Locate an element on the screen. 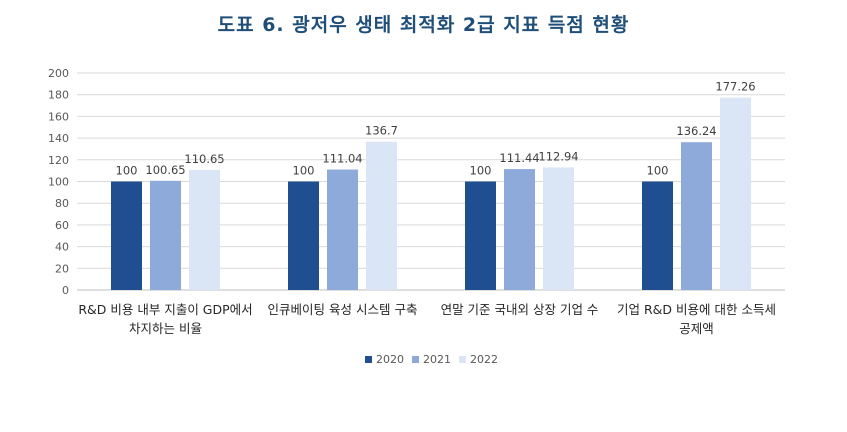 This screenshot has height=432, width=847. y-tick-label: 0 is located at coordinates (65, 290).